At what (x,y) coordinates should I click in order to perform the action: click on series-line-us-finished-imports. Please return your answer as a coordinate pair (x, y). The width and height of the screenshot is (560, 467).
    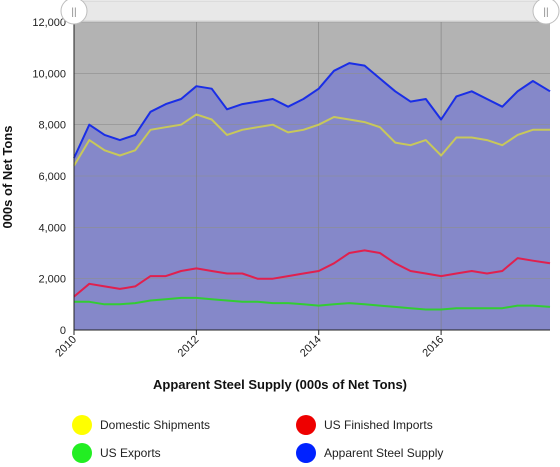
    Looking at the image, I should click on (312, 273).